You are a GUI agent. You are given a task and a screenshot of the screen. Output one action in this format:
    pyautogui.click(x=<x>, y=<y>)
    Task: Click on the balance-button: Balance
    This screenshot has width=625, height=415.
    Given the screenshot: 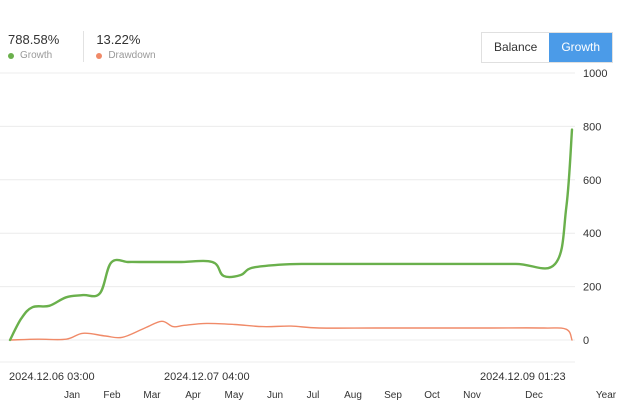 What is the action you would take?
    pyautogui.click(x=515, y=47)
    